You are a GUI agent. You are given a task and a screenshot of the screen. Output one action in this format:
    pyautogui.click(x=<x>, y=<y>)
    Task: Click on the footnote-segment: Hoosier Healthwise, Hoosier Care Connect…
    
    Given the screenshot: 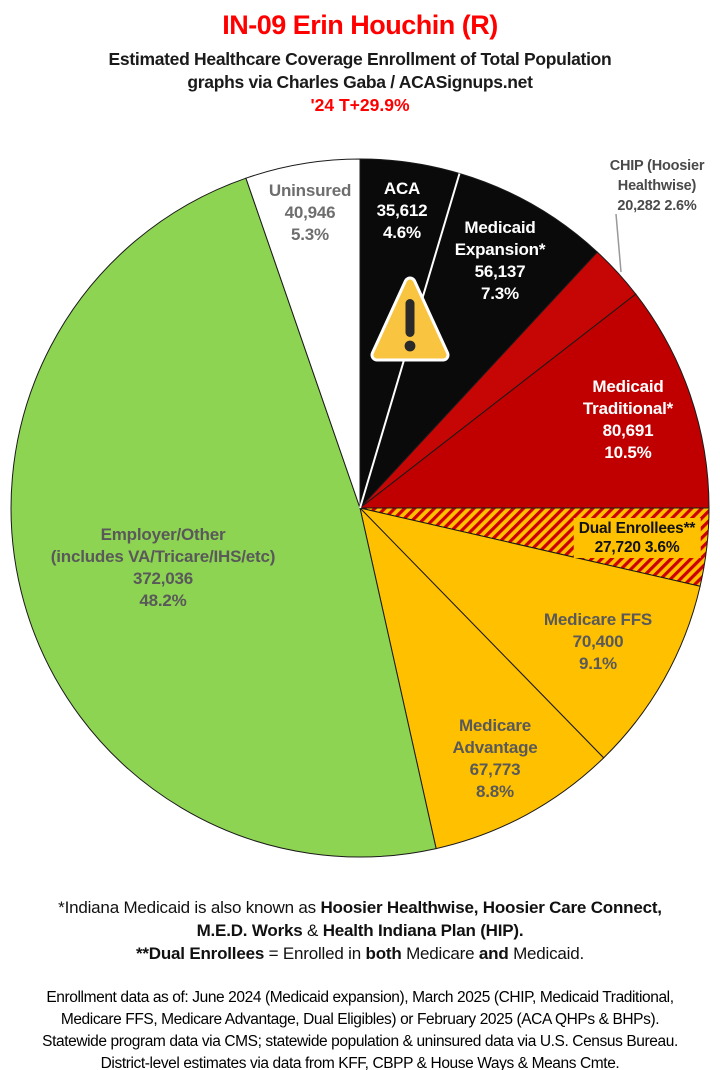 What is the action you would take?
    pyautogui.click(x=491, y=907)
    